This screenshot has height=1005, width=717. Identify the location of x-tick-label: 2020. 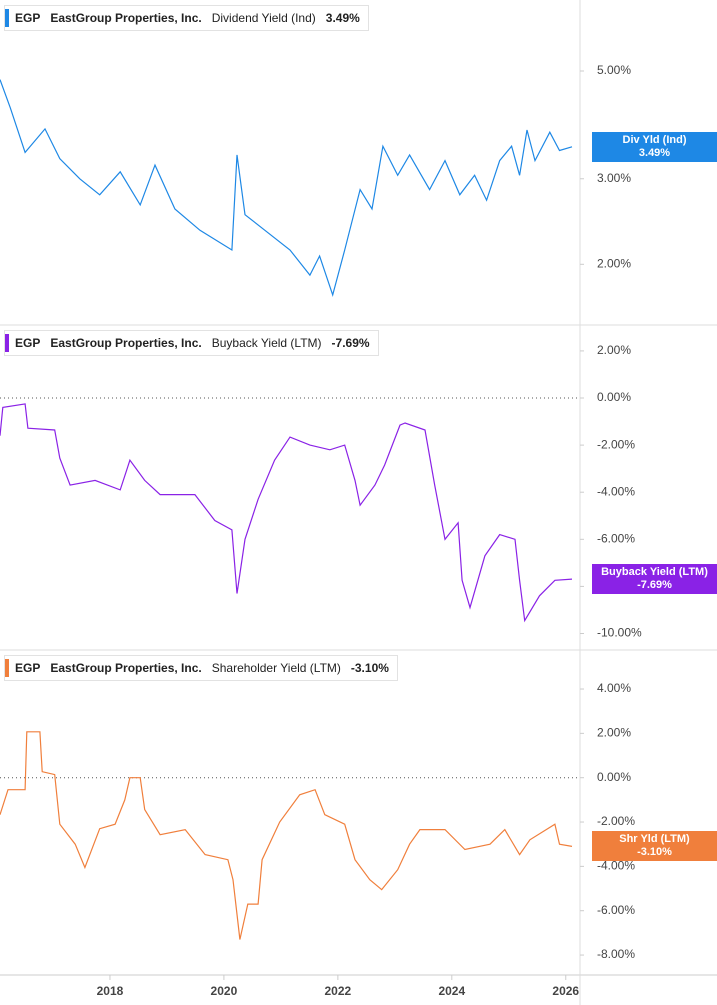
(224, 991).